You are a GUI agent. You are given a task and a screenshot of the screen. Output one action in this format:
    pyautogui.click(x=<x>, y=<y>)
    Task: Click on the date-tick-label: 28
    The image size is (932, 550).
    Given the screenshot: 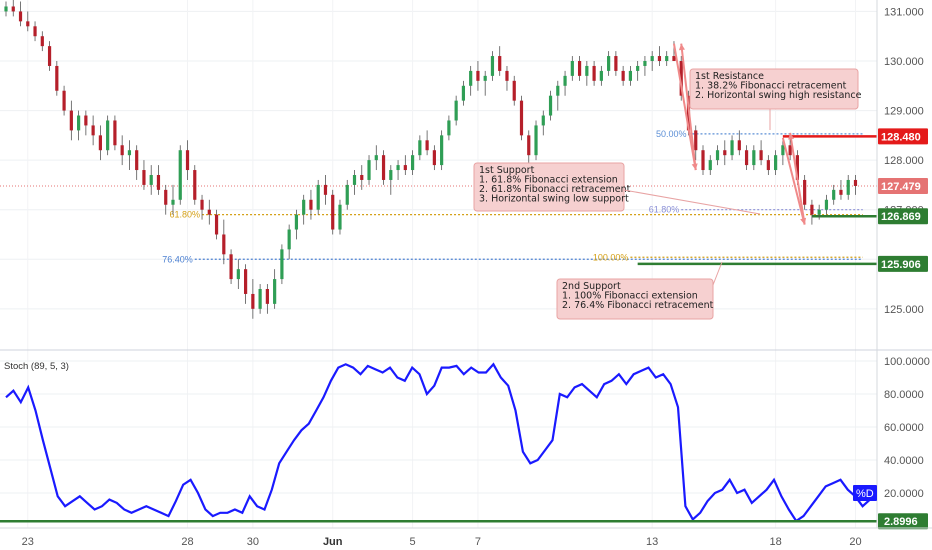 What is the action you would take?
    pyautogui.click(x=187, y=542)
    